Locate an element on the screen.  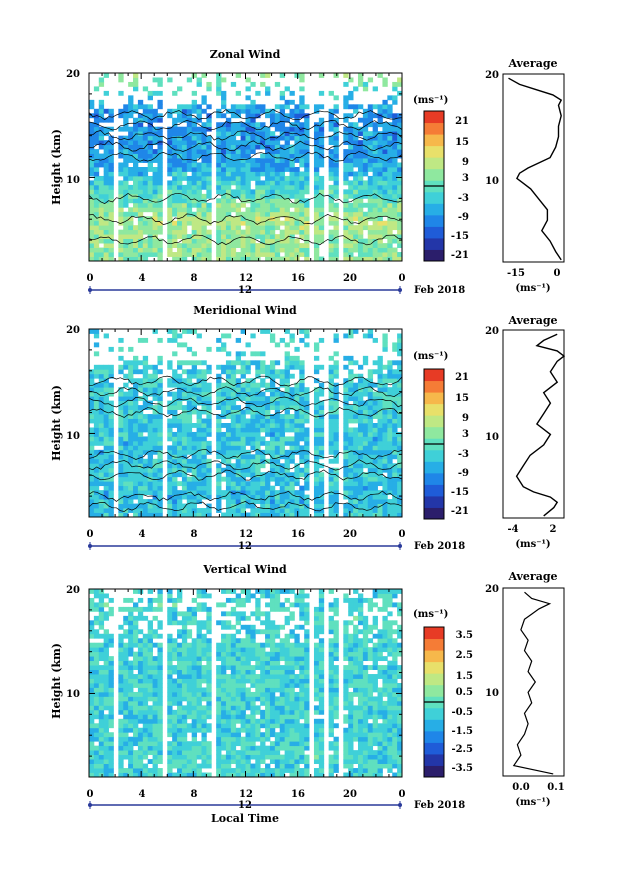
colorbar-tick-label: 21 is located at coordinates (462, 121).